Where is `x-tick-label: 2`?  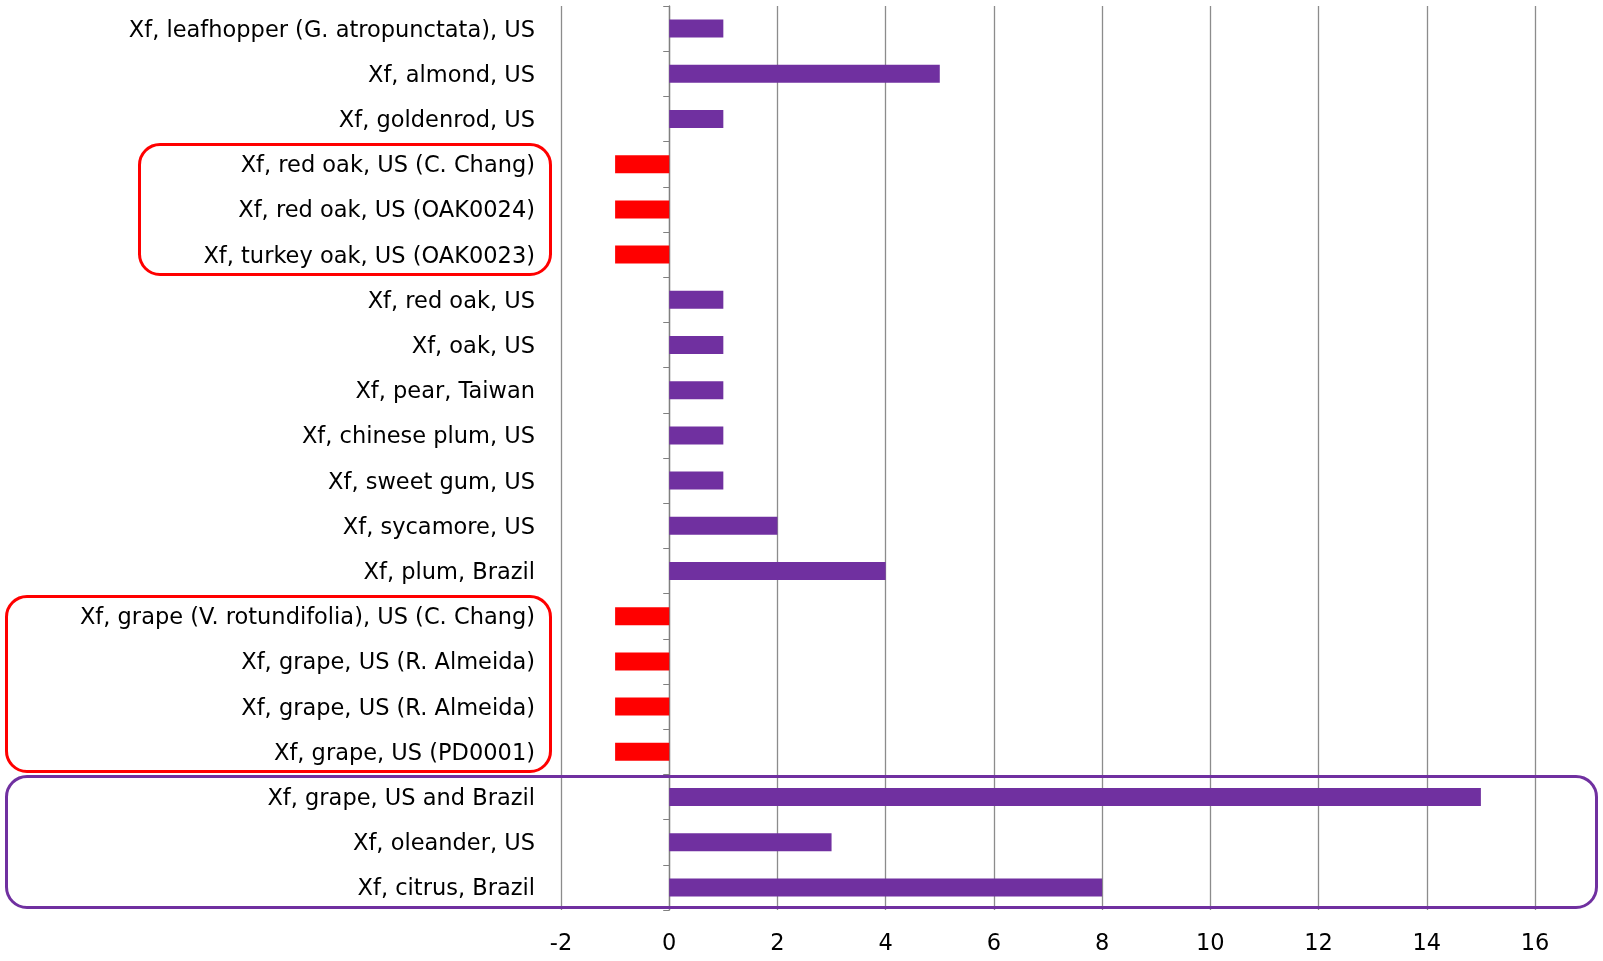
x-tick-label: 2 is located at coordinates (777, 941).